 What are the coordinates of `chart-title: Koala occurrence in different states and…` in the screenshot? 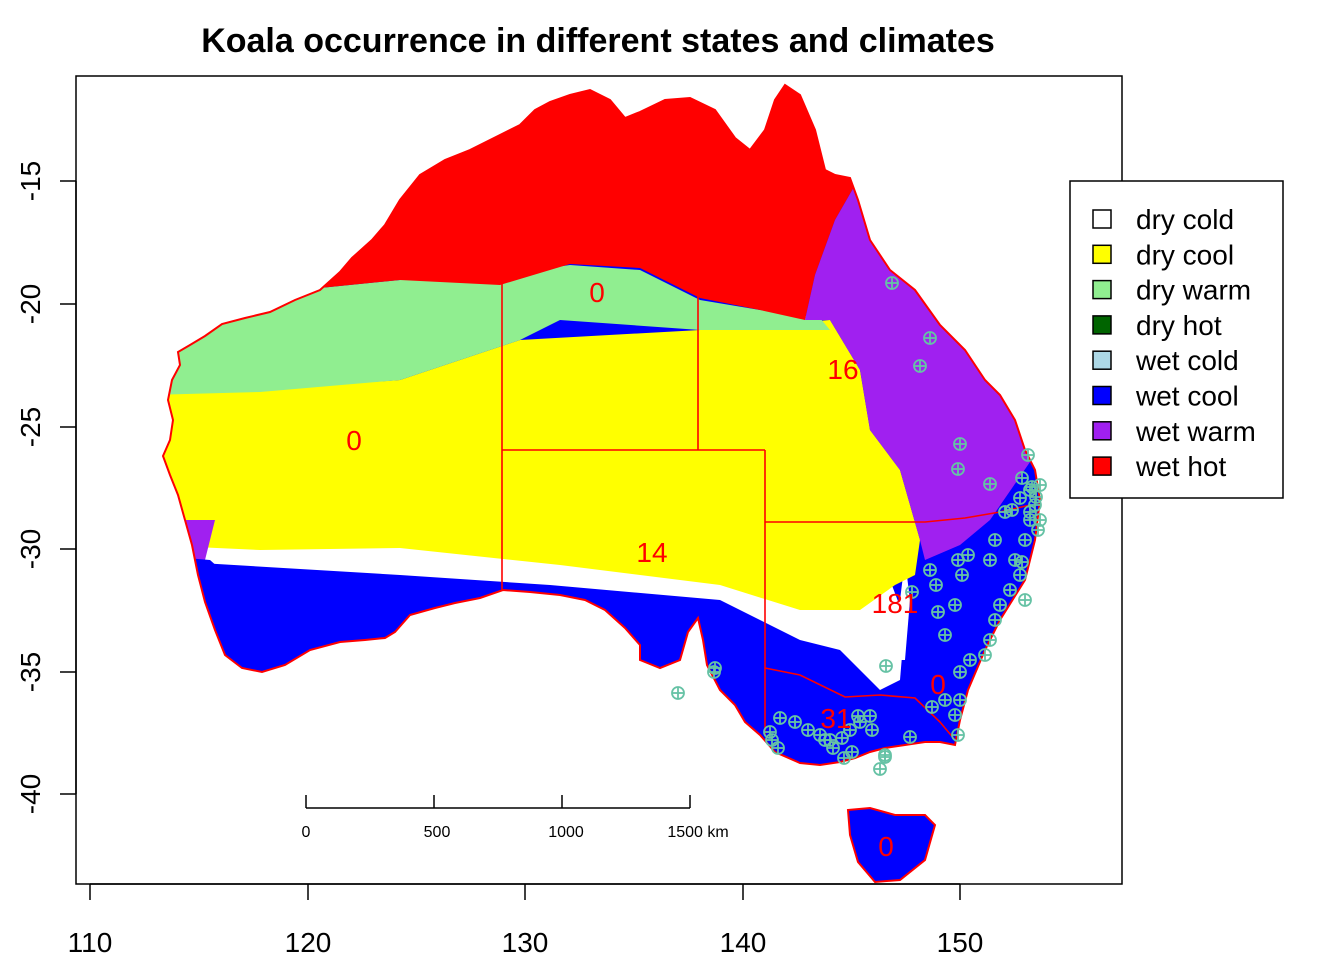 It's located at (598, 41).